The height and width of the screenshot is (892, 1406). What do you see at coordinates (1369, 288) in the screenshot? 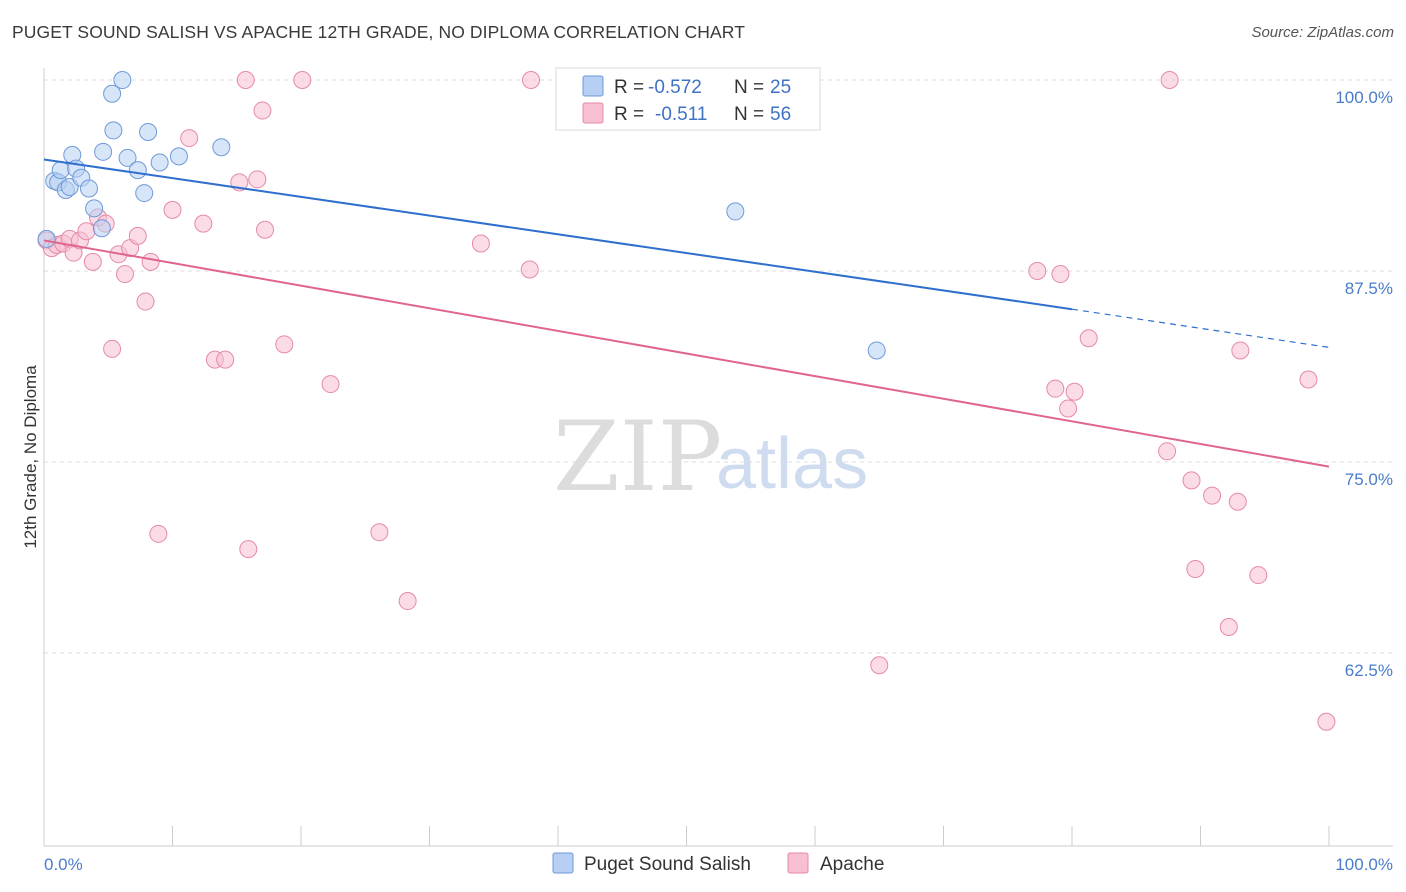
I see `y-tick-label-1: 87.5%` at bounding box center [1369, 288].